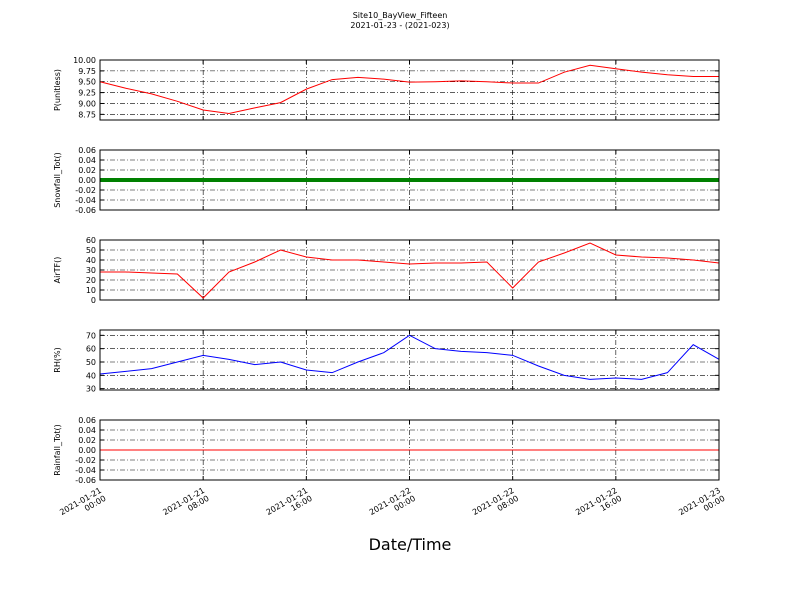 This screenshot has height=600, width=800. Describe the element at coordinates (399, 25) in the screenshot. I see `chart-subtitle: 2021-01-23 - (2021-023)` at that location.